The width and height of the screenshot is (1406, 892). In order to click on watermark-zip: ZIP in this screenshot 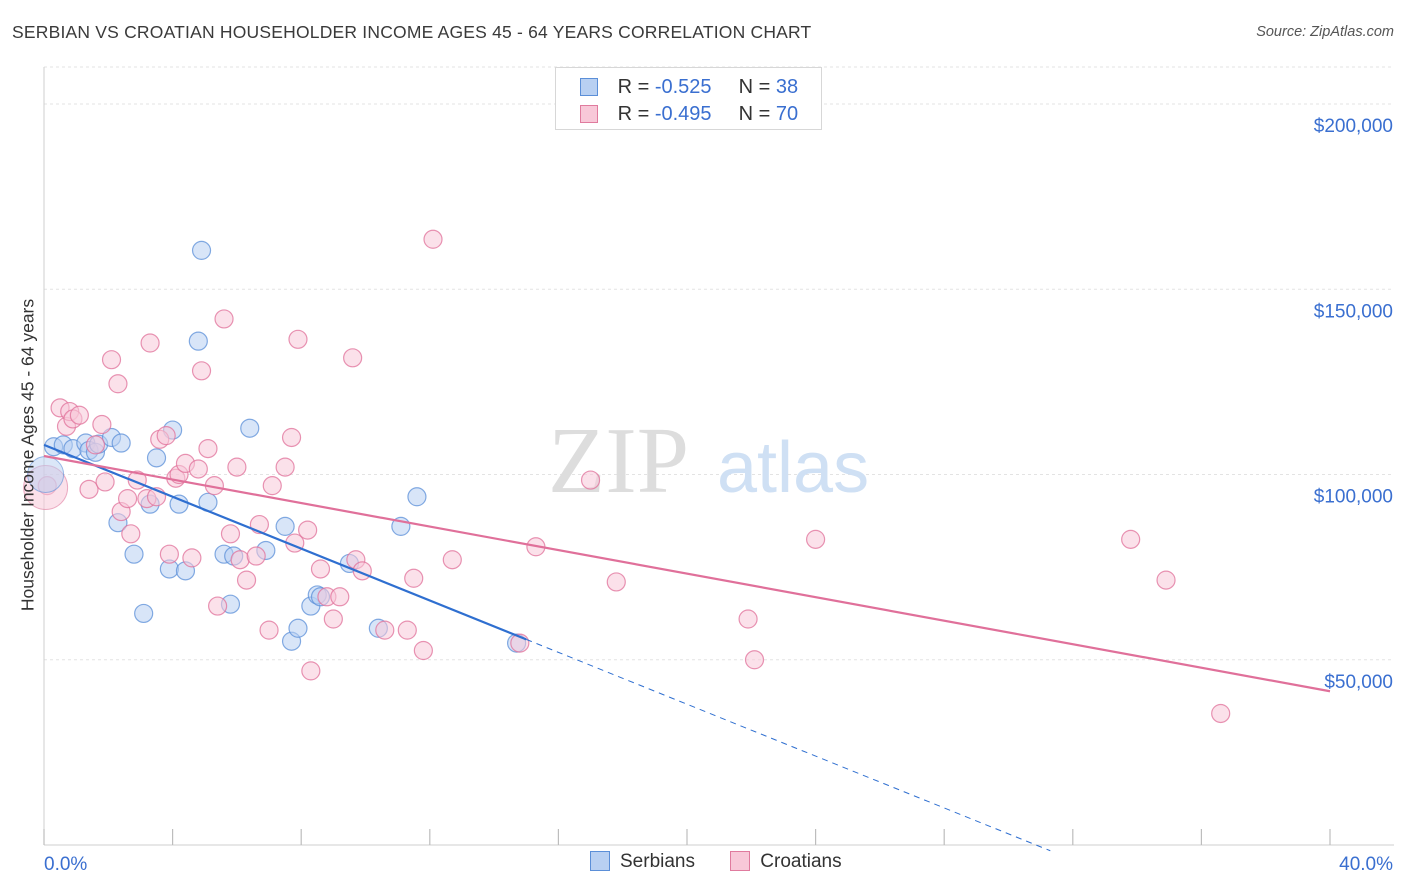, I will do `click(618, 461)`.